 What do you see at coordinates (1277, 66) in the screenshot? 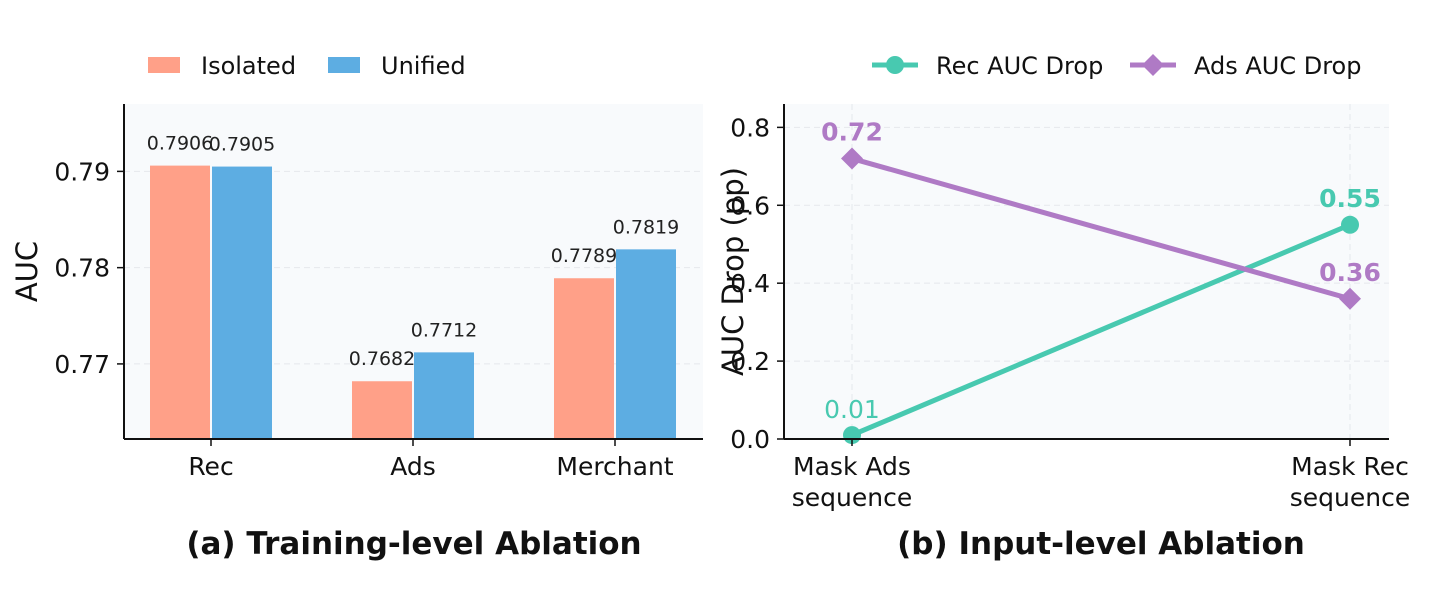
I see `legend-label: Ads AUC Drop` at bounding box center [1277, 66].